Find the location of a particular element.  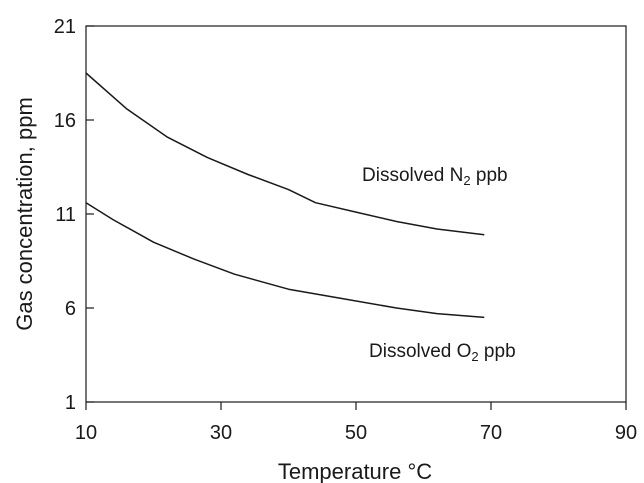

annotation-o2-prefix: Dissolved O is located at coordinates (420, 351).